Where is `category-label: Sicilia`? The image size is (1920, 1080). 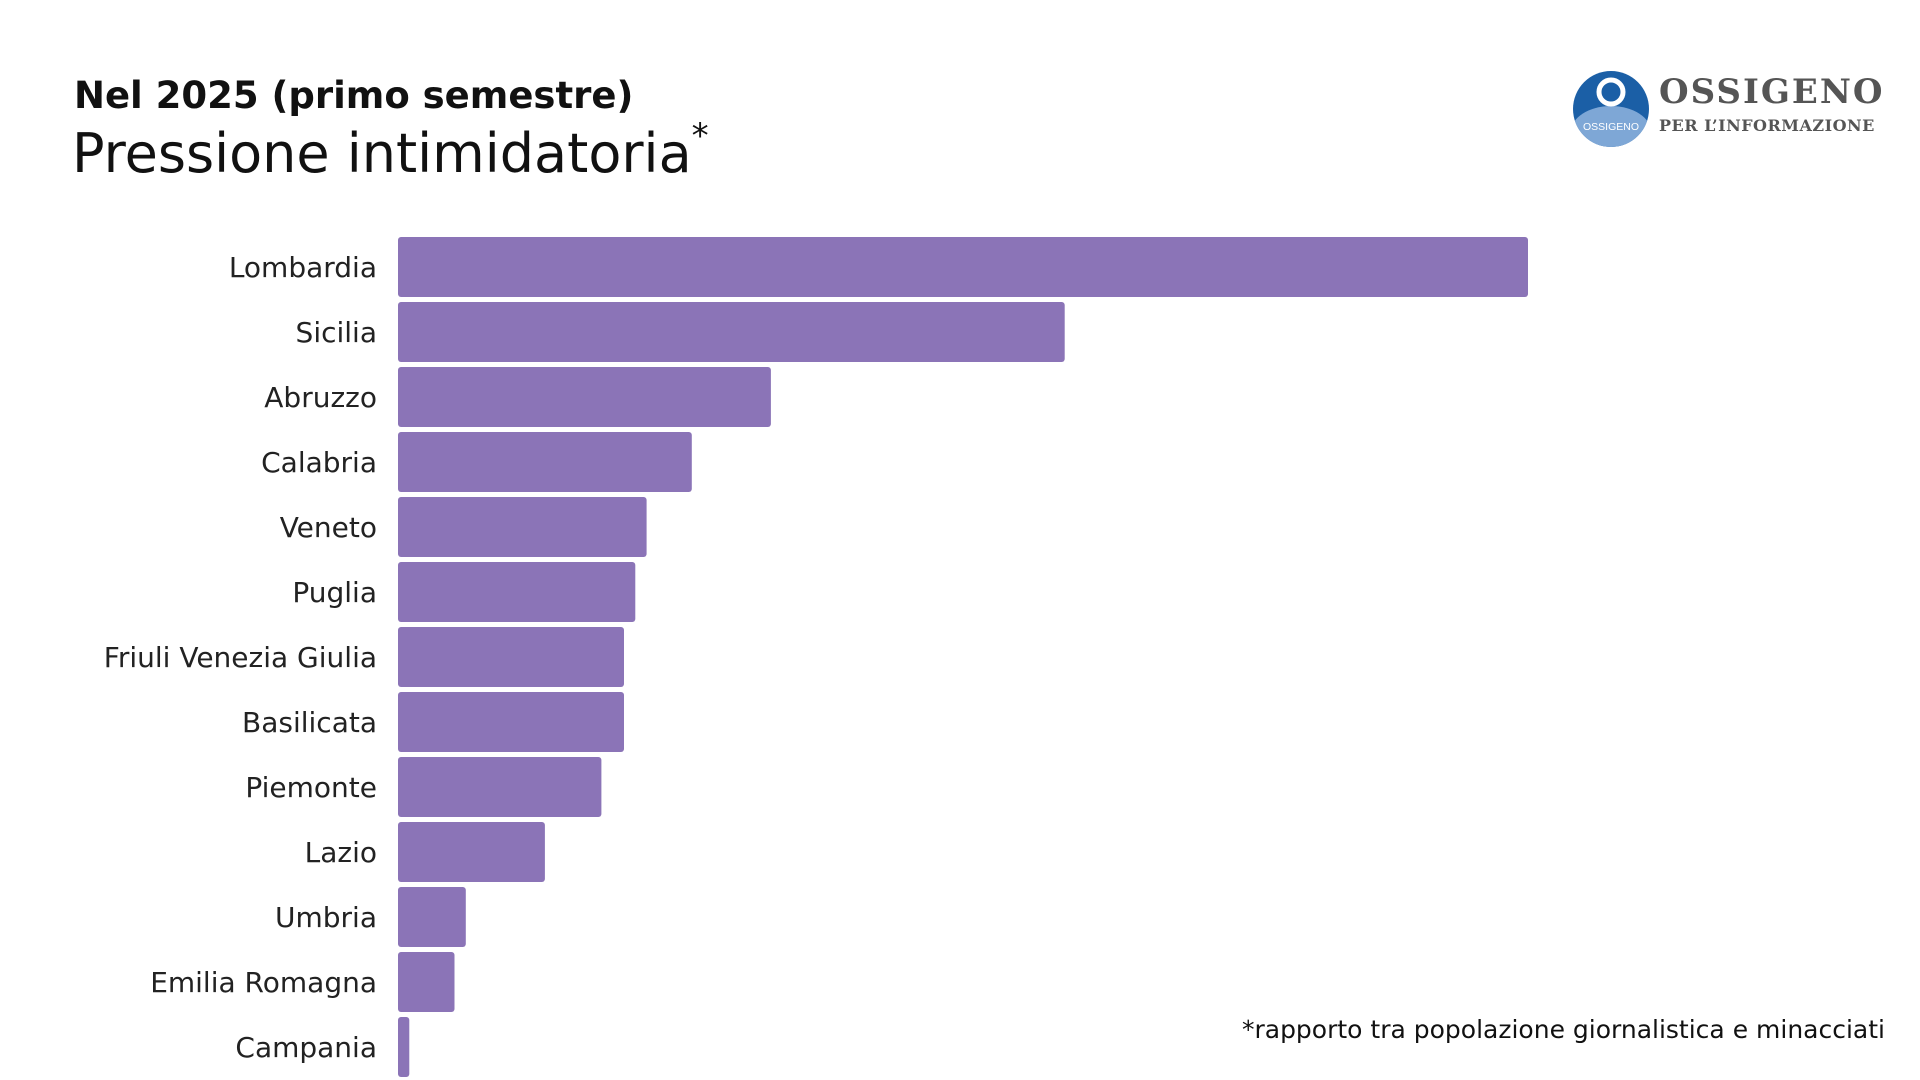
category-label: Sicilia is located at coordinates (336, 332).